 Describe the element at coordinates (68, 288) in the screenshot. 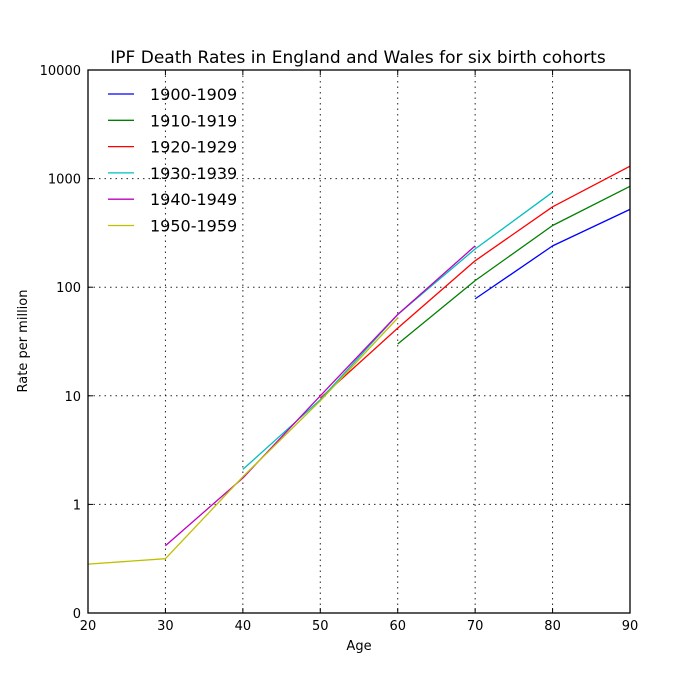

I see `y-tick-label-100: 100` at that location.